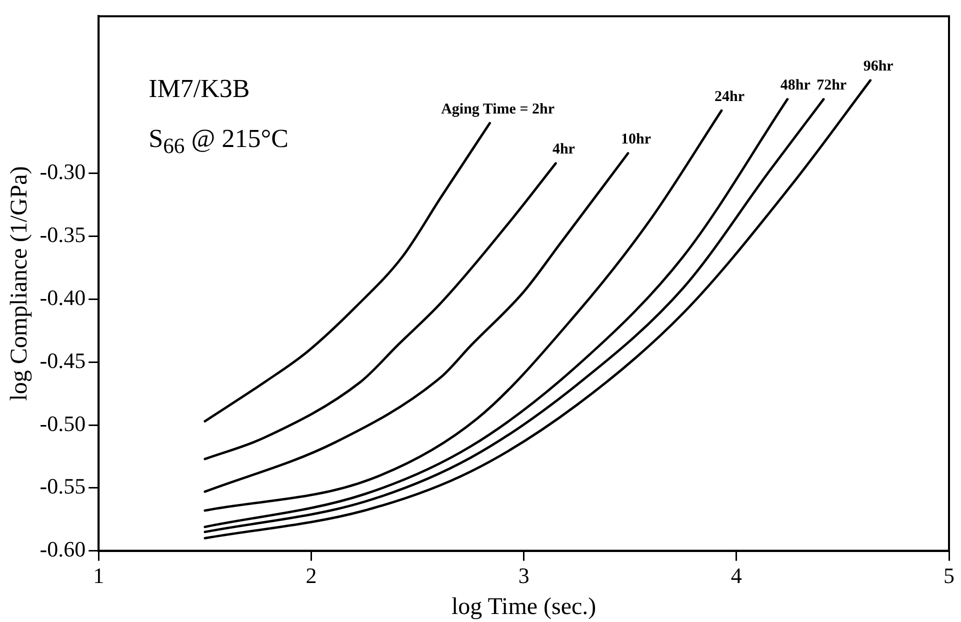  What do you see at coordinates (19, 283) in the screenshot?
I see `y-axis-title: log Compliance (1/GPa)` at bounding box center [19, 283].